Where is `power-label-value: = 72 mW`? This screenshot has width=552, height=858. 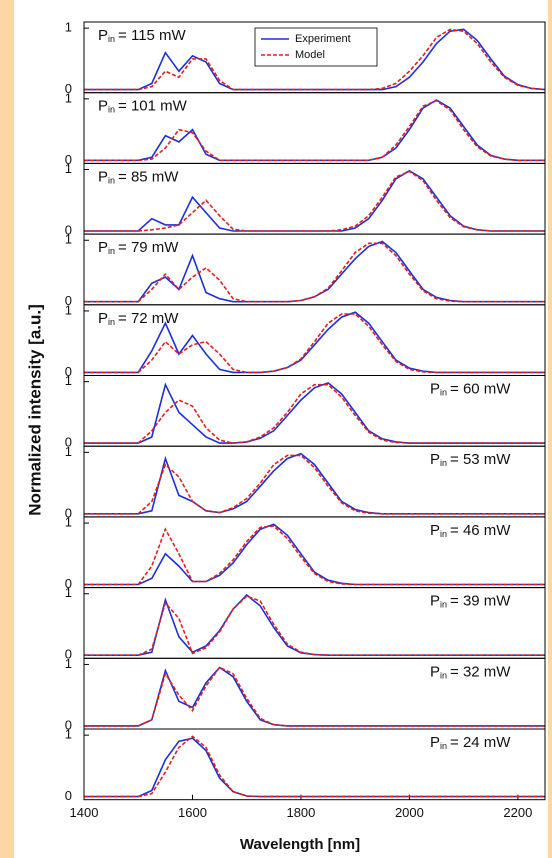
power-label-value: = 72 mW is located at coordinates (148, 318).